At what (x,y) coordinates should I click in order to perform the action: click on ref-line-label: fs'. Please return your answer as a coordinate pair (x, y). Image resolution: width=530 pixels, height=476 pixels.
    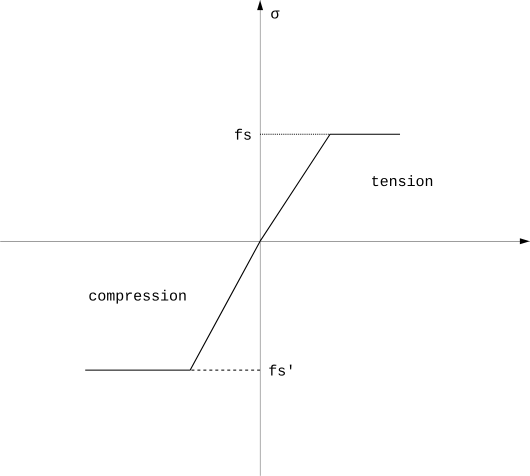
    Looking at the image, I should click on (280, 370).